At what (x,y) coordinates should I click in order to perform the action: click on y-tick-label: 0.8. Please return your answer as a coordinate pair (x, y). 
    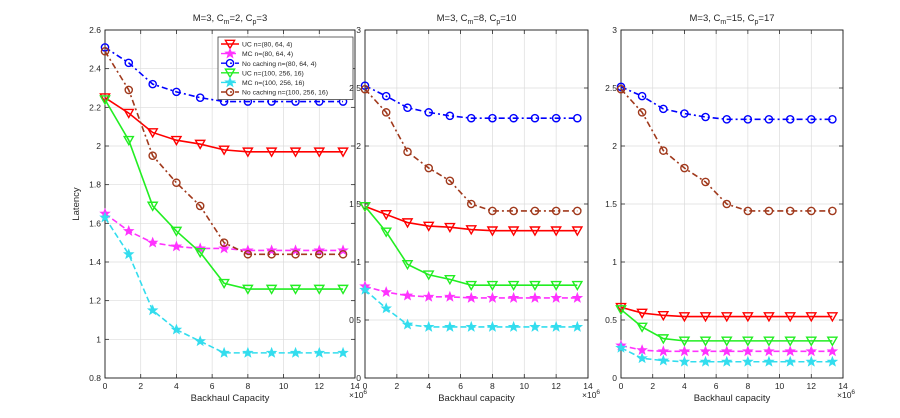
    Looking at the image, I should click on (95, 378).